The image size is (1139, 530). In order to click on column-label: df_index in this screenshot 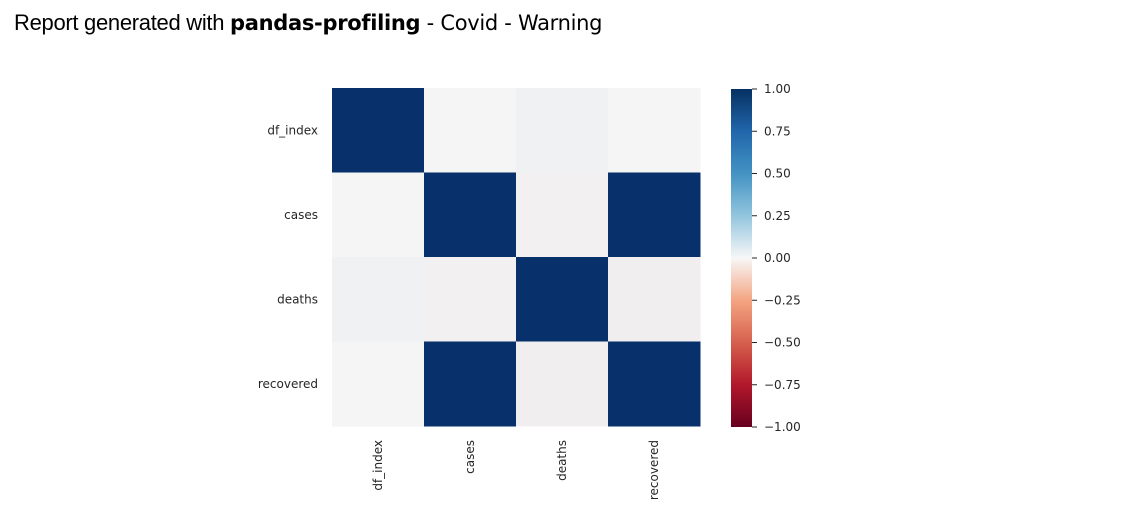, I will do `click(378, 465)`.